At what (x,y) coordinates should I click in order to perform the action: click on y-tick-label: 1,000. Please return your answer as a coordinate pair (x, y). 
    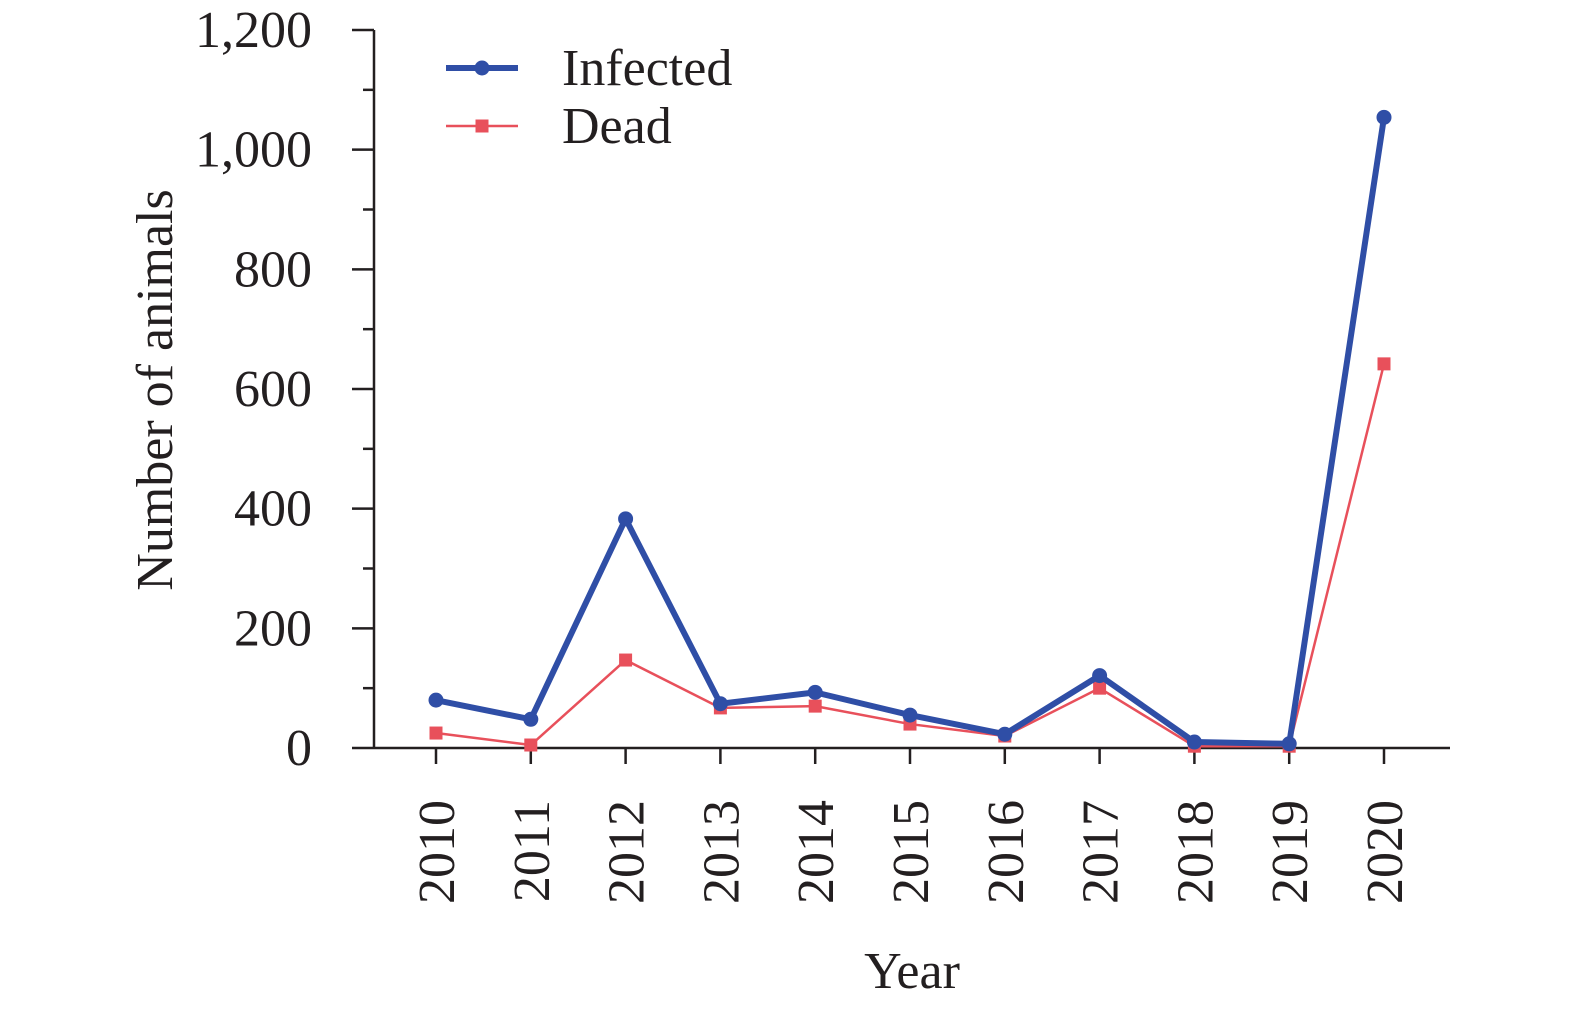
    Looking at the image, I should click on (253, 150).